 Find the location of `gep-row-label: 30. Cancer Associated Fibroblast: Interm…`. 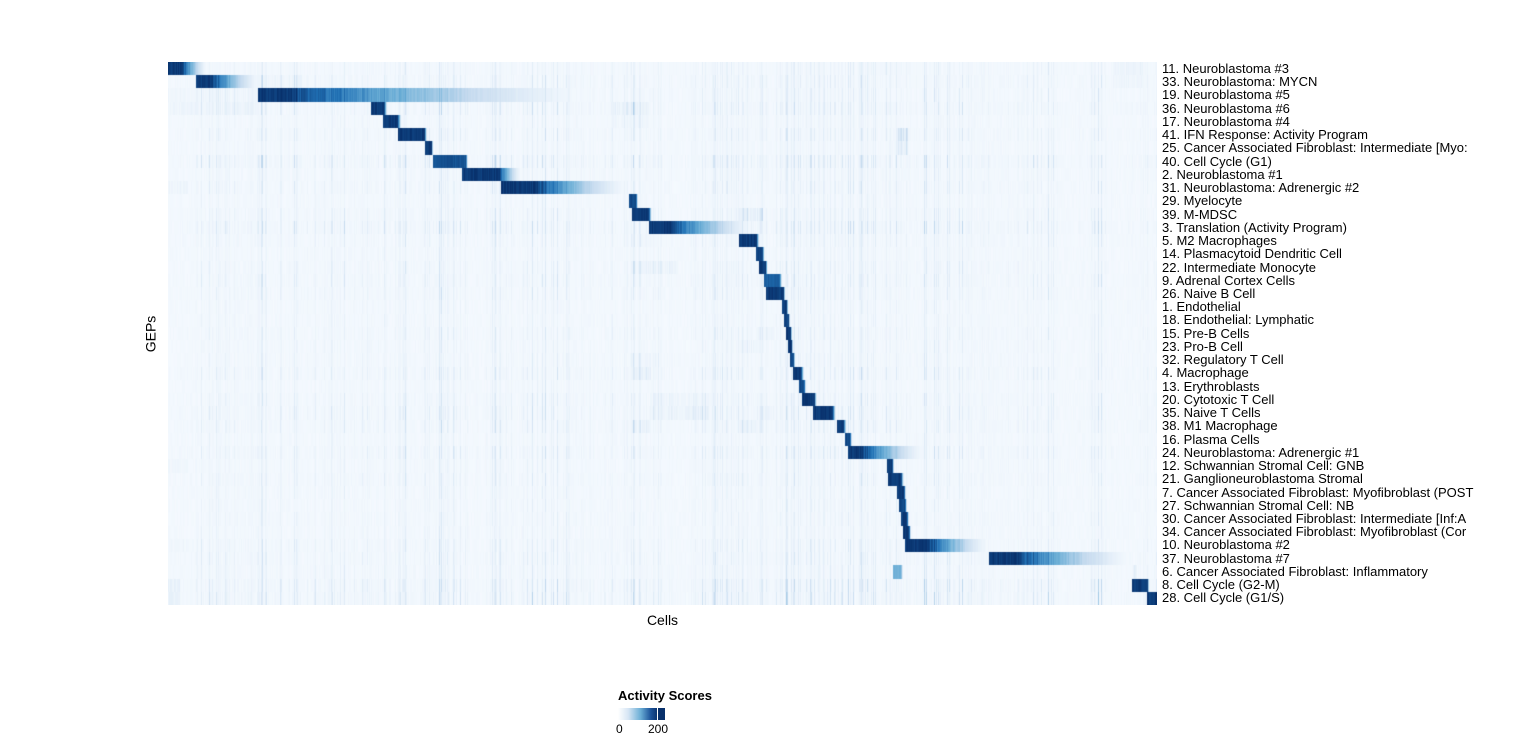

gep-row-label: 30. Cancer Associated Fibroblast: Interm… is located at coordinates (1314, 518).